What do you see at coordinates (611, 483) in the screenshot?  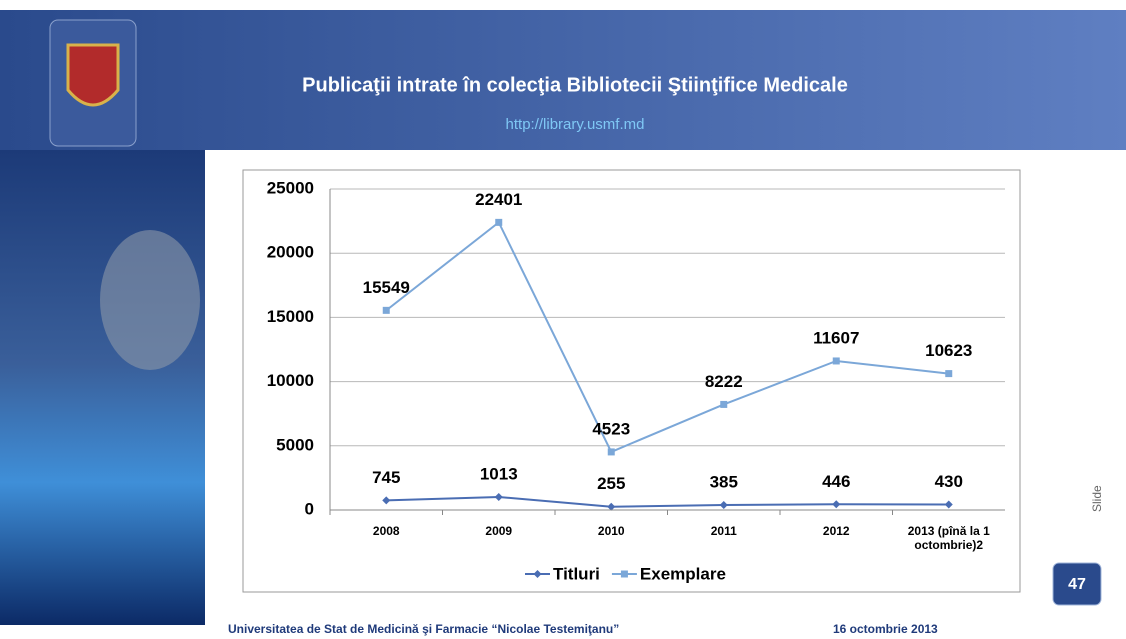 I see `data-label: 255` at bounding box center [611, 483].